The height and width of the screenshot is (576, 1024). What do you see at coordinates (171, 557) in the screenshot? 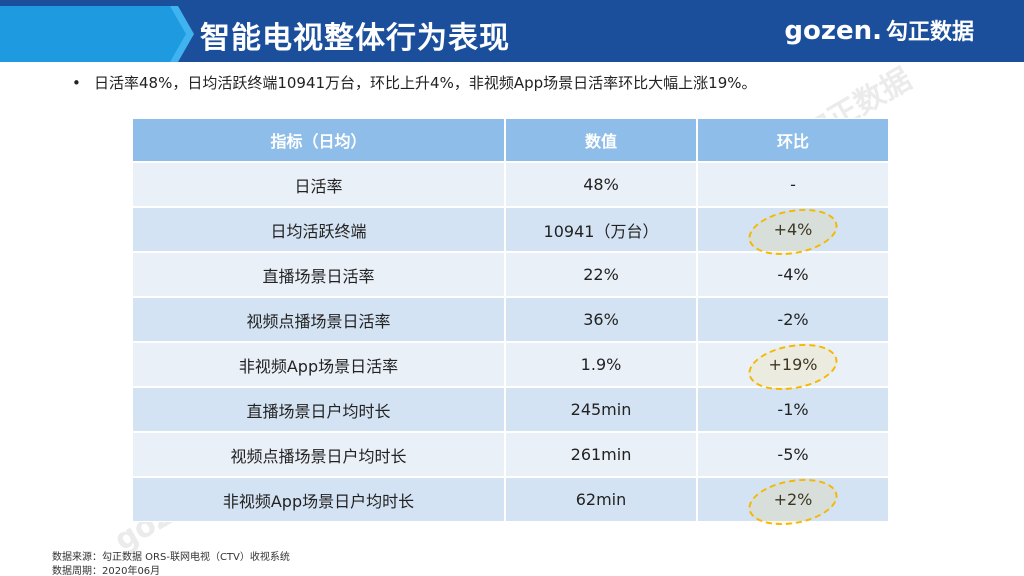
I see `footer-source: 数据来源：勾正数据 ORS-联网电视（CTV）收视系统` at bounding box center [171, 557].